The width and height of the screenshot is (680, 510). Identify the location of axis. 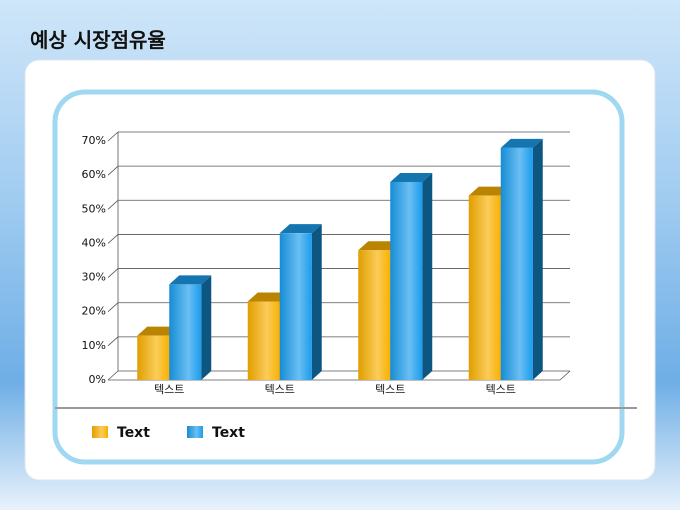
(565, 375).